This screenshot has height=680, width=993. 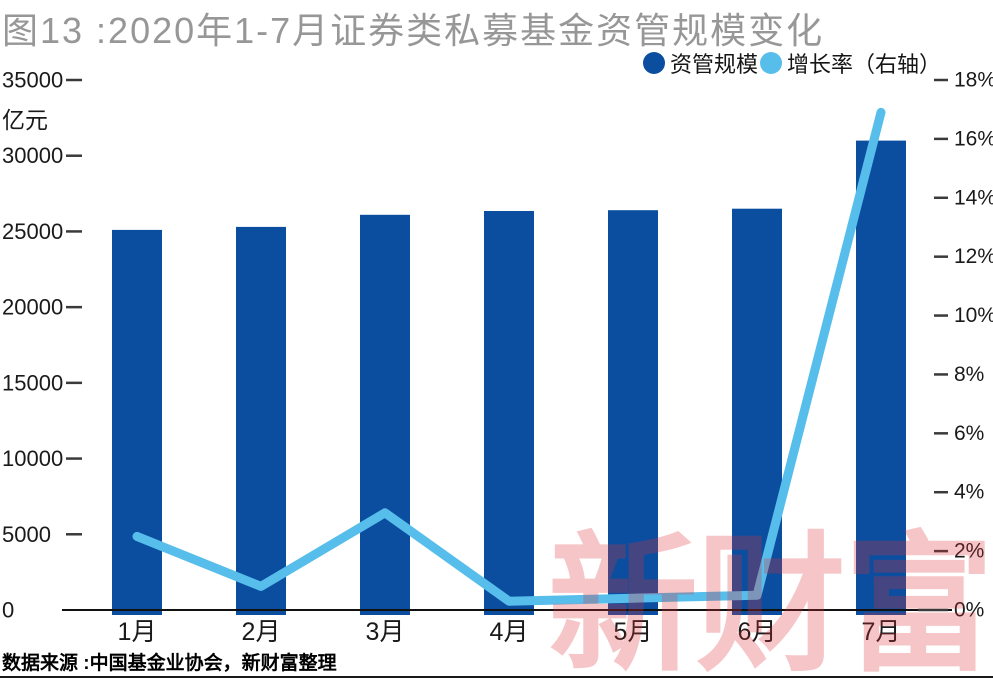 What do you see at coordinates (261, 420) in the screenshot?
I see `bar-2月` at bounding box center [261, 420].